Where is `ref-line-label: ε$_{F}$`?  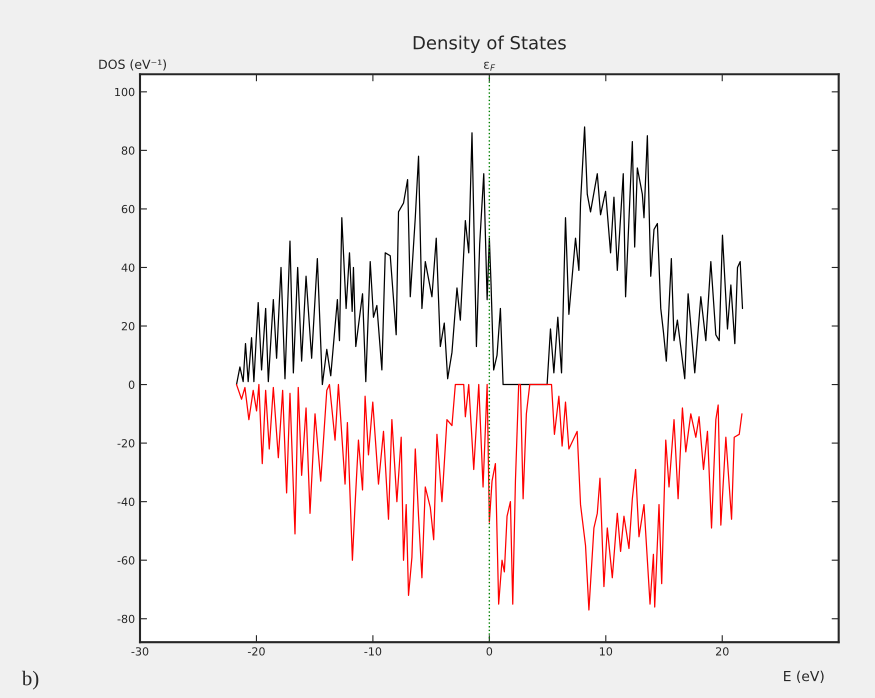
ref-line-label: ε$_{F}$ is located at coordinates (490, 66).